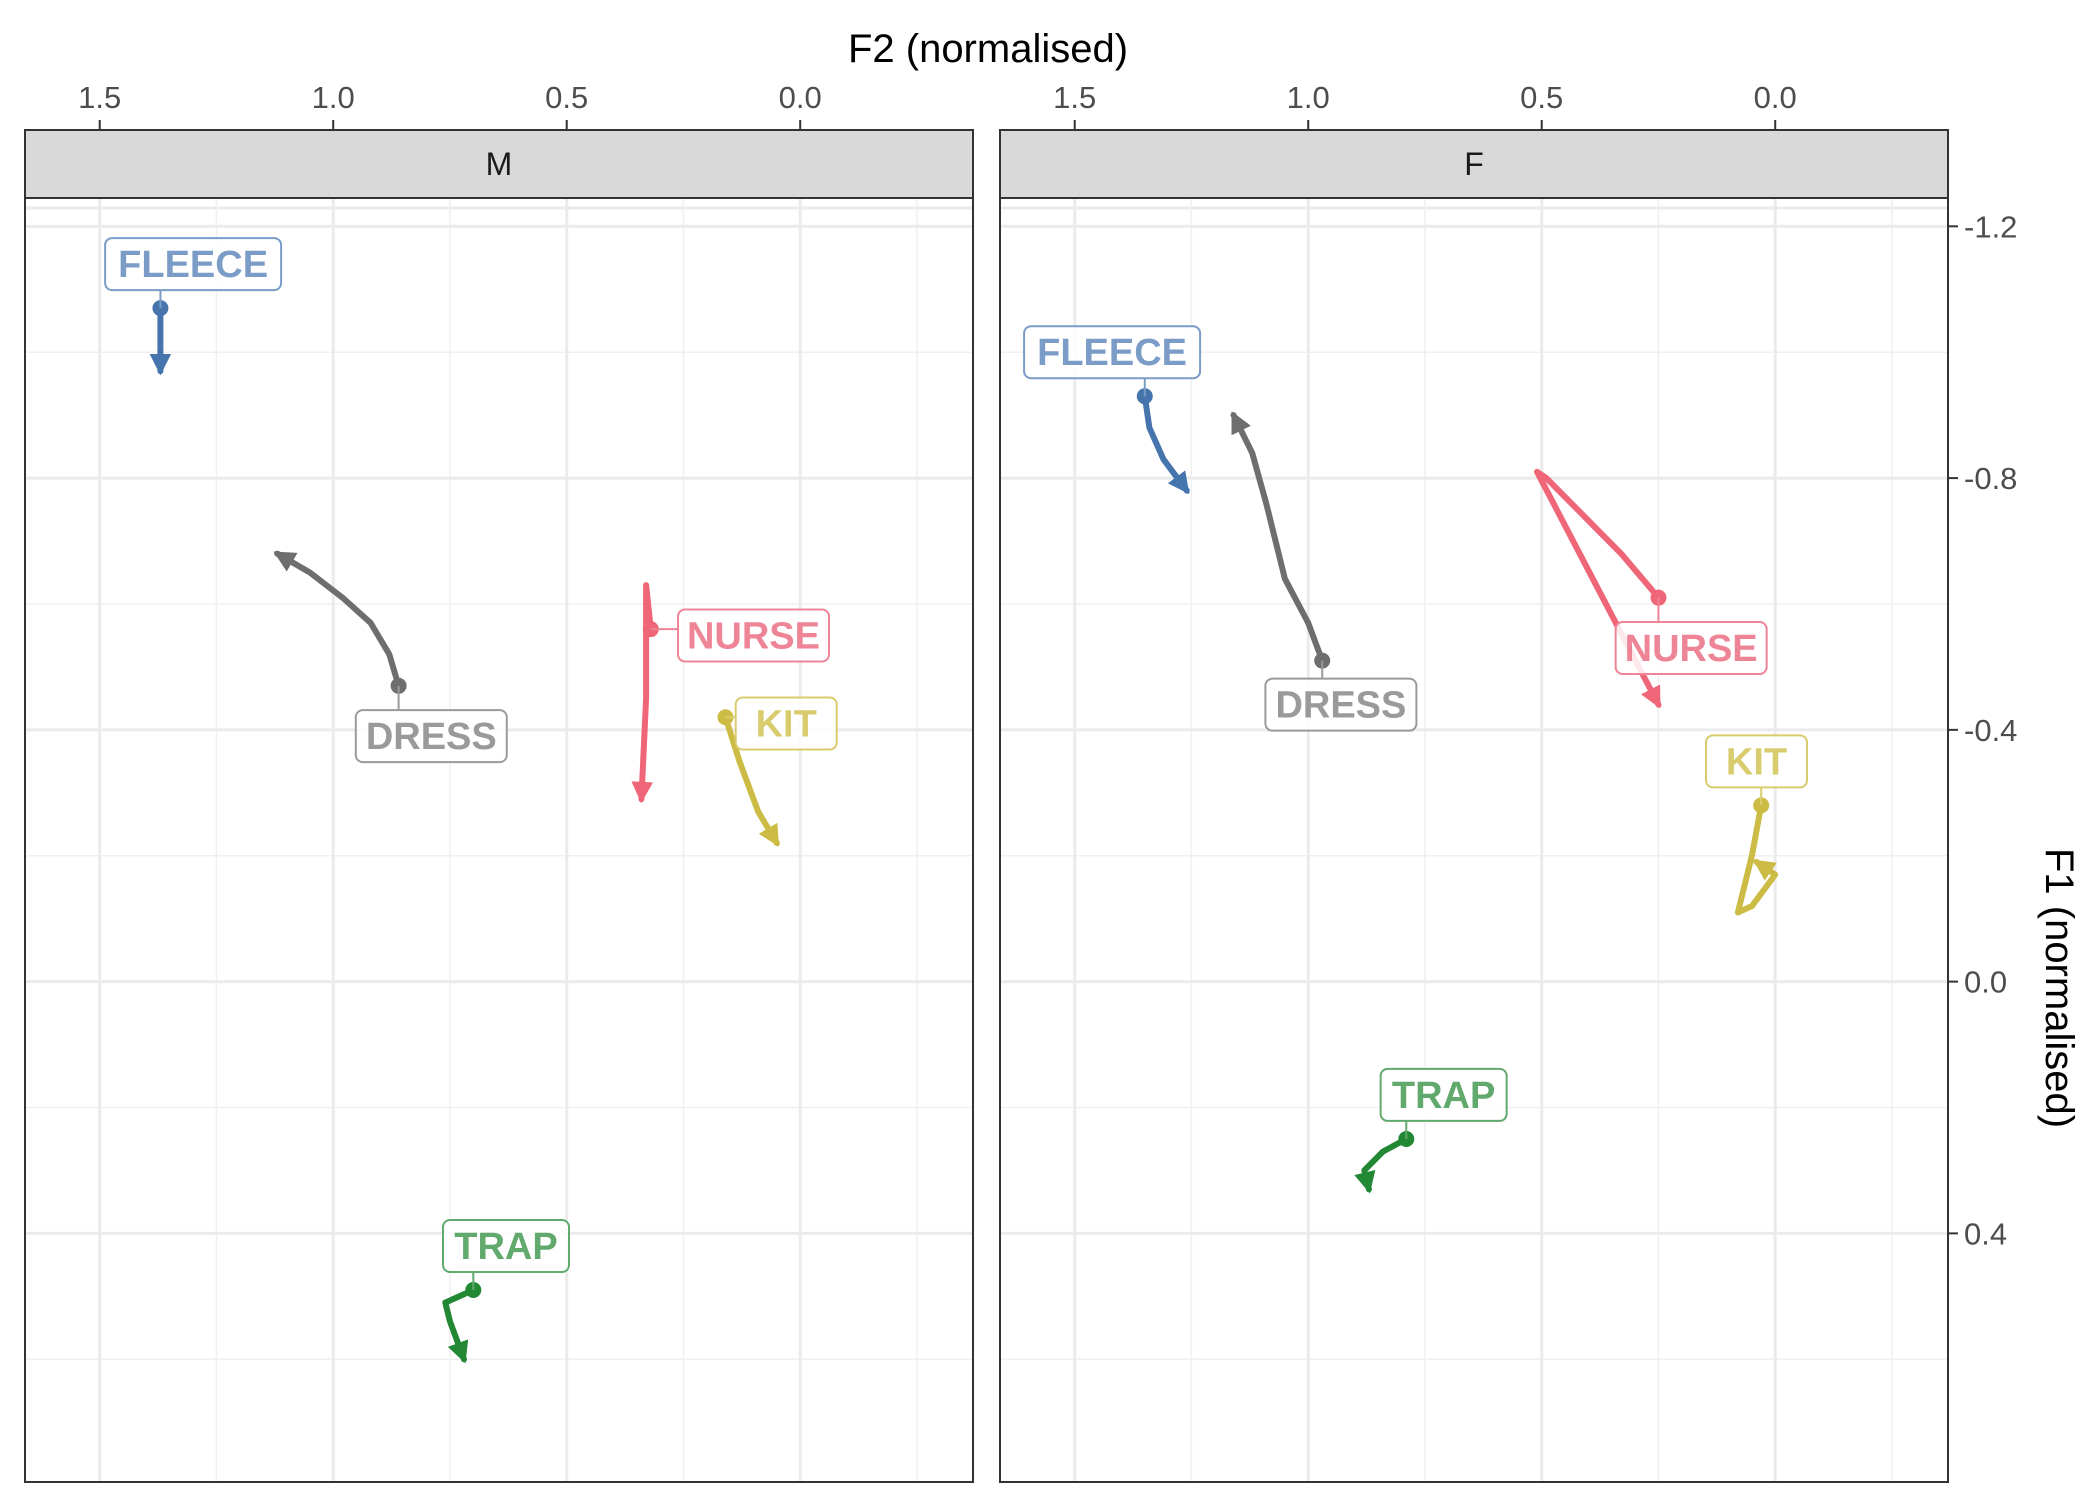 The height and width of the screenshot is (1500, 2100). Describe the element at coordinates (1990, 226) in the screenshot. I see `y-tick-label: -1.2` at that location.